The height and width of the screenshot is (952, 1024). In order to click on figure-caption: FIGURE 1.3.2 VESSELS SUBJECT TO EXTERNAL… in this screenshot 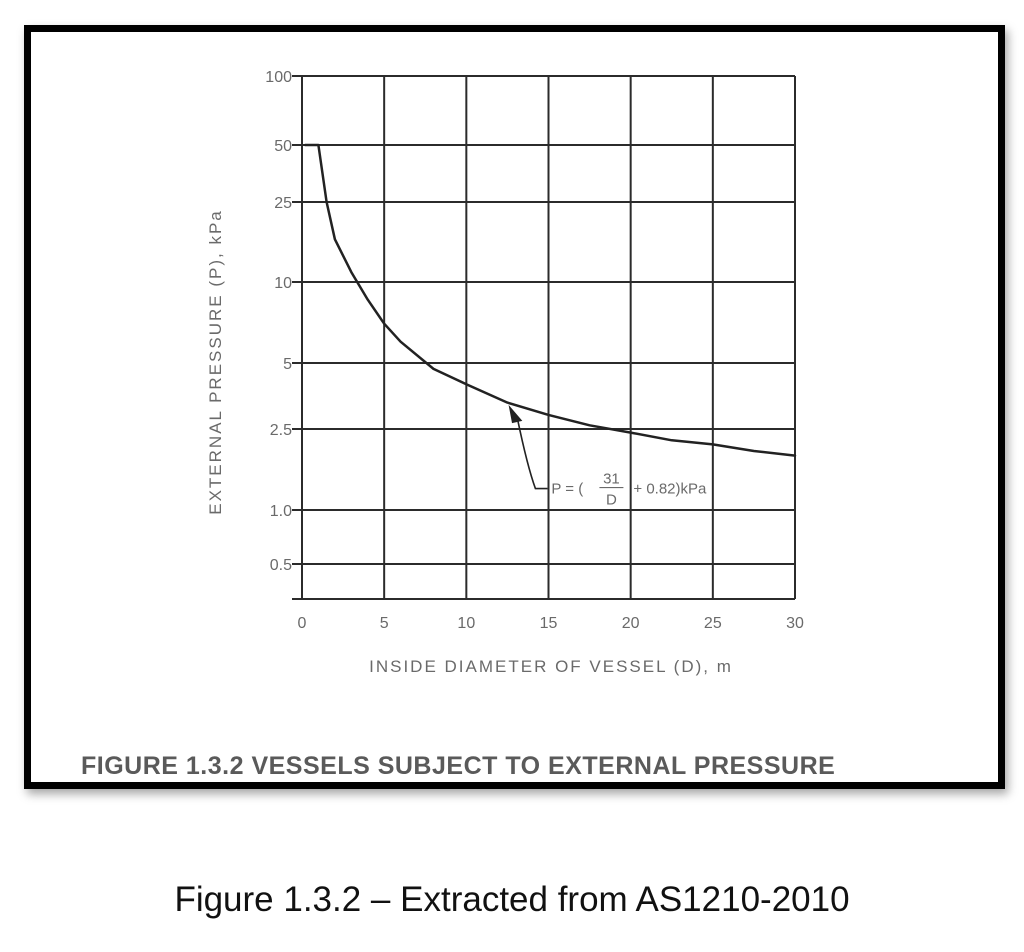, I will do `click(458, 766)`.